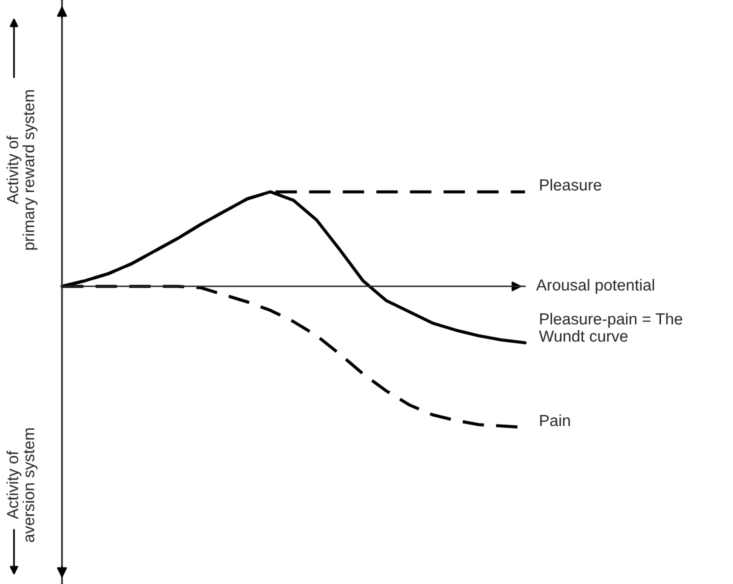 The height and width of the screenshot is (584, 733). What do you see at coordinates (22, 170) in the screenshot?
I see `y-axis-title: Activity of primary reward system` at bounding box center [22, 170].